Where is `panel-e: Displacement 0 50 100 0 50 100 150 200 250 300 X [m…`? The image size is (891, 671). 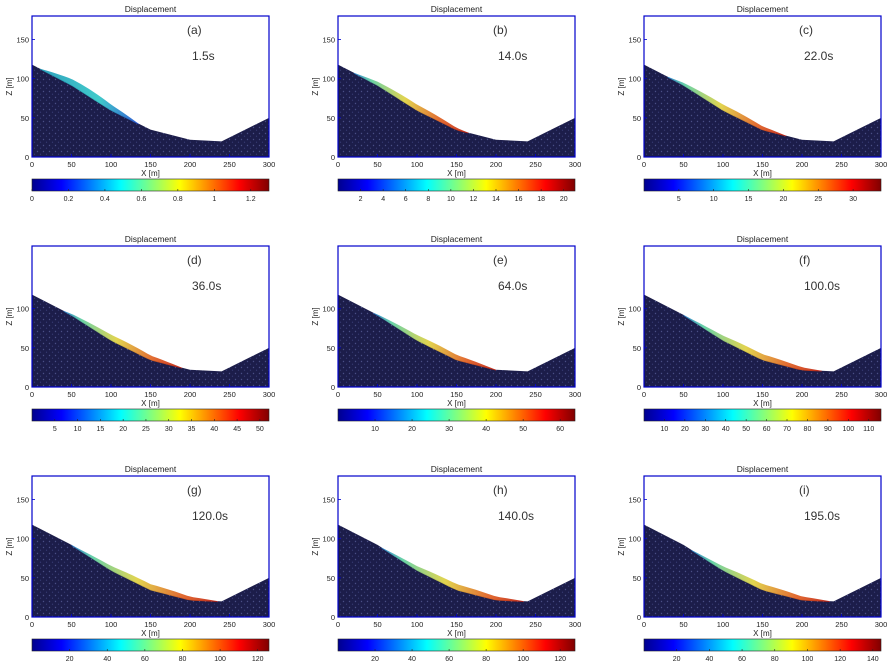 panel-e: Displacement 0 50 100 0 50 100 150 200 250 300 X [m… is located at coordinates (446, 333).